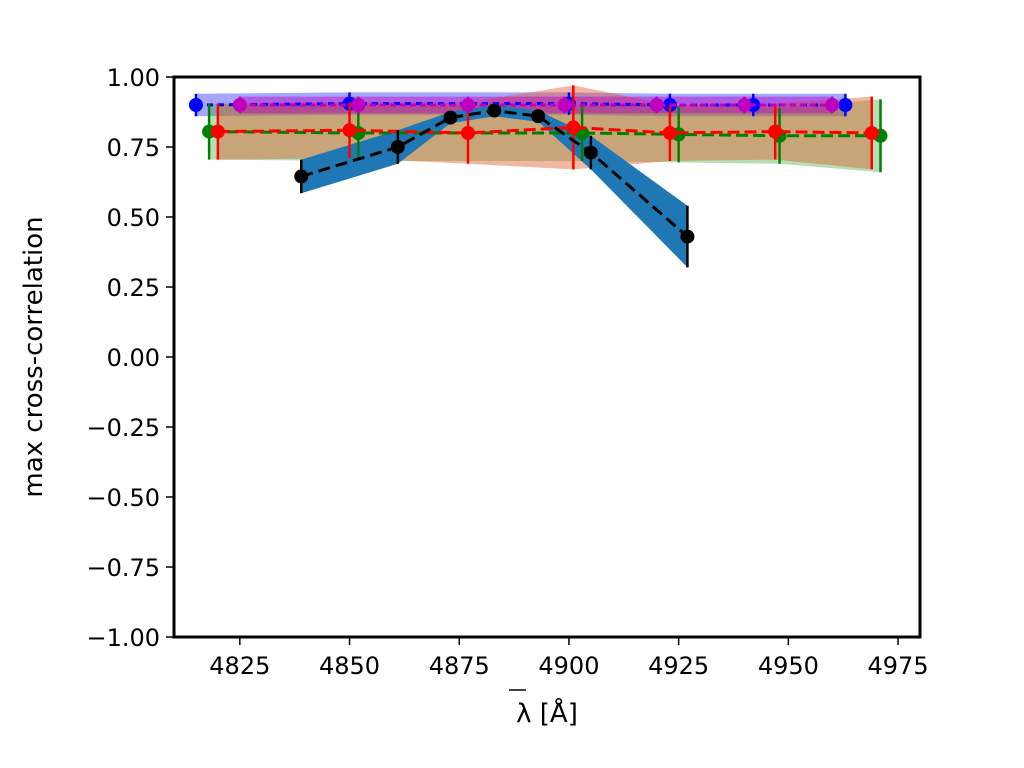  I want to click on x-tick-label: 4950, so click(788, 666).